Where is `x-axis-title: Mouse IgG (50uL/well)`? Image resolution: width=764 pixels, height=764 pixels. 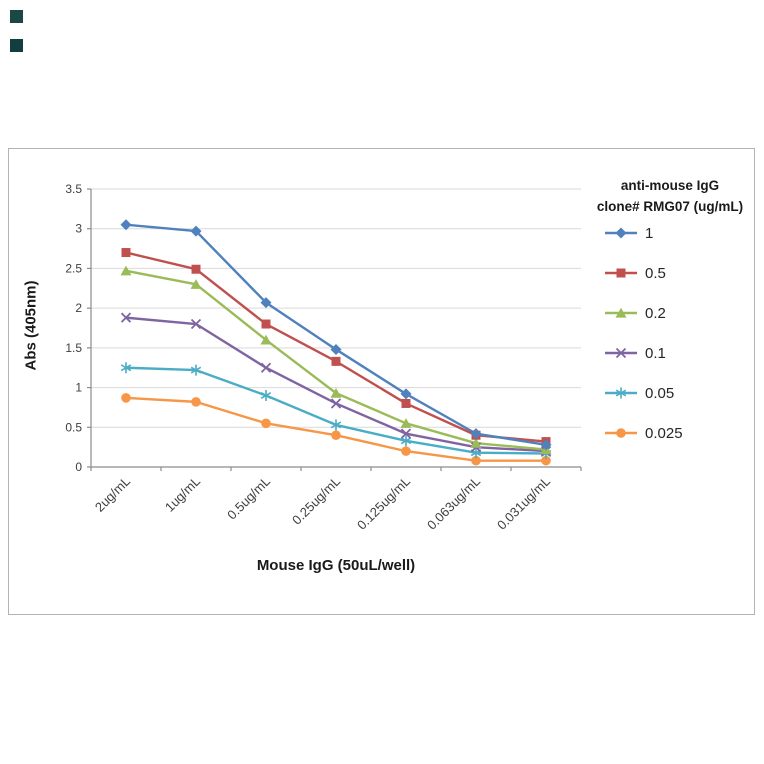
x-axis-title: Mouse IgG (50uL/well) is located at coordinates (336, 565).